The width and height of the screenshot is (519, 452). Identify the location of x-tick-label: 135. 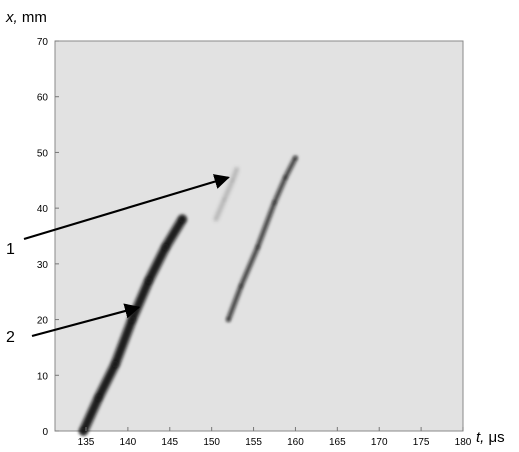
(86, 442).